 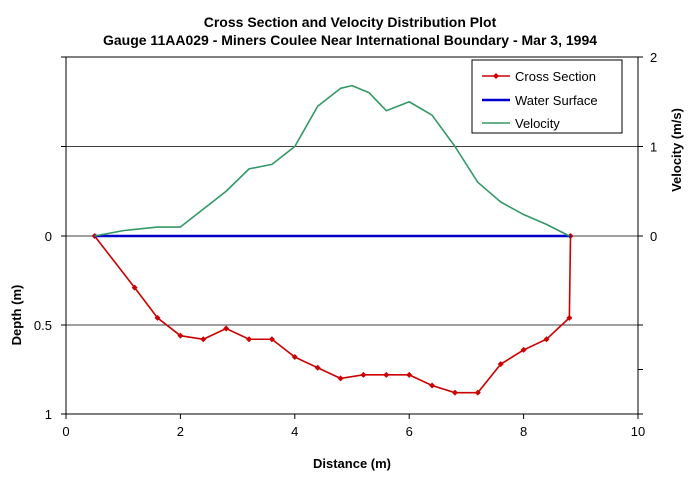 I want to click on y-axis-label-right: Velocity (m/s), so click(x=676, y=150).